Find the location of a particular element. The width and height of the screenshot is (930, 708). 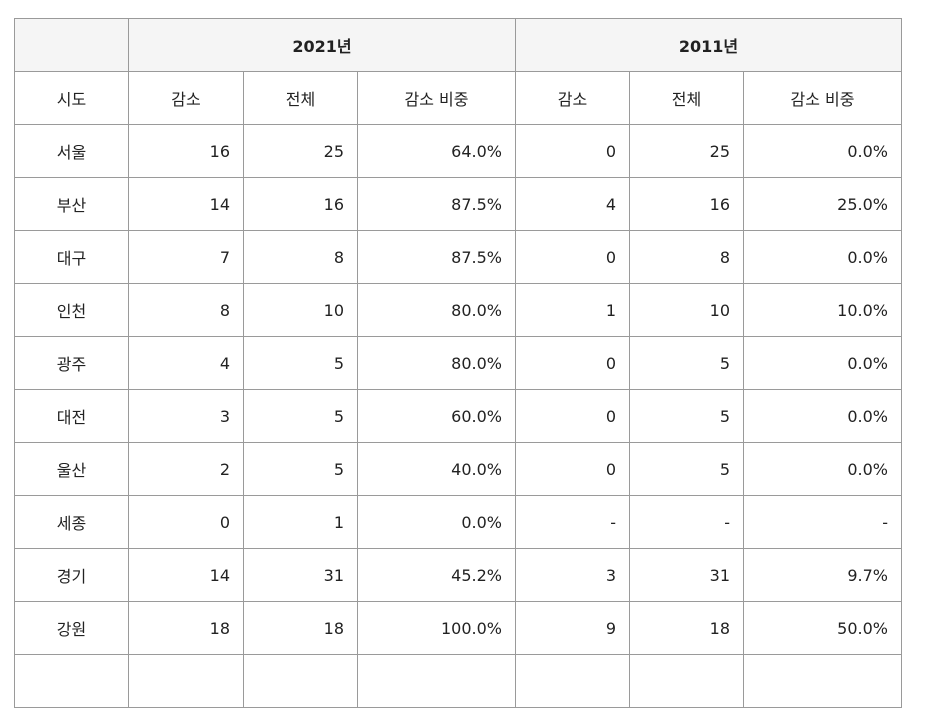

year-header-2021: 2021년 is located at coordinates (322, 45).